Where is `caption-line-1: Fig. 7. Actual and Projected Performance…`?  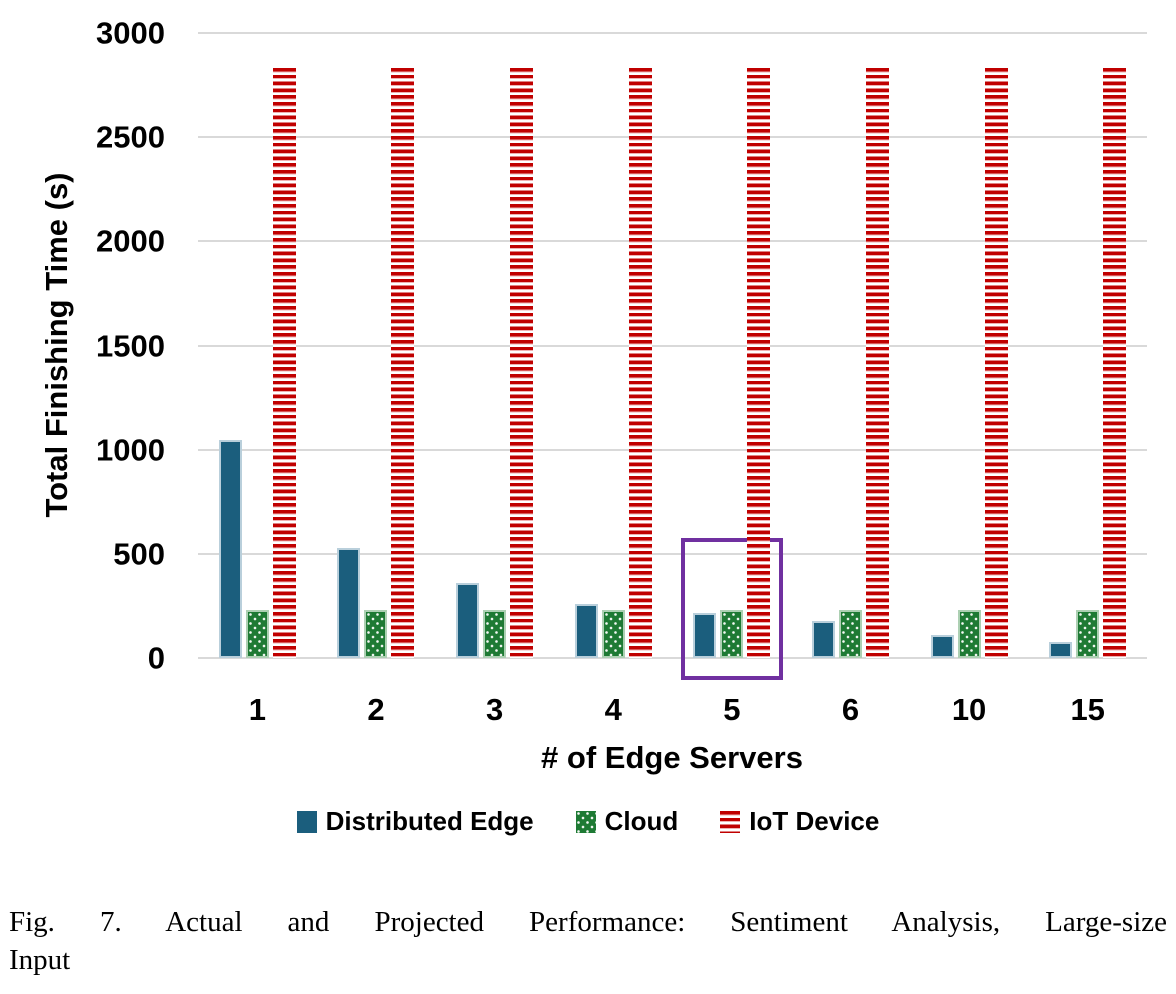 caption-line-1: Fig. 7. Actual and Projected Performance… is located at coordinates (588, 922).